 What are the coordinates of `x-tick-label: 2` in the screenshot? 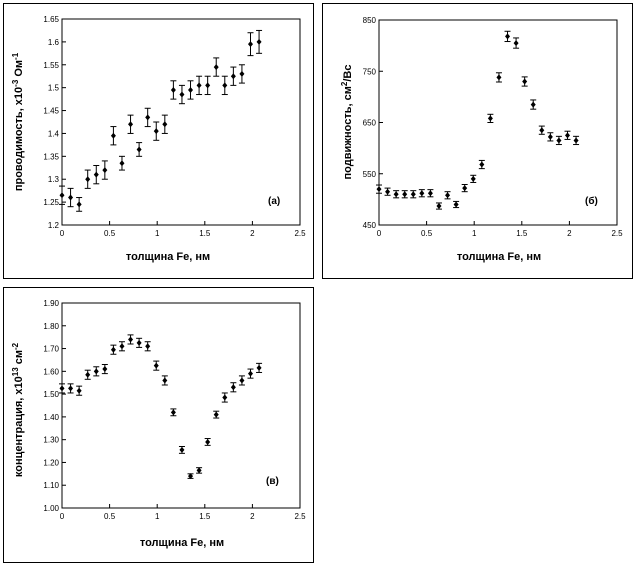 It's located at (252, 233).